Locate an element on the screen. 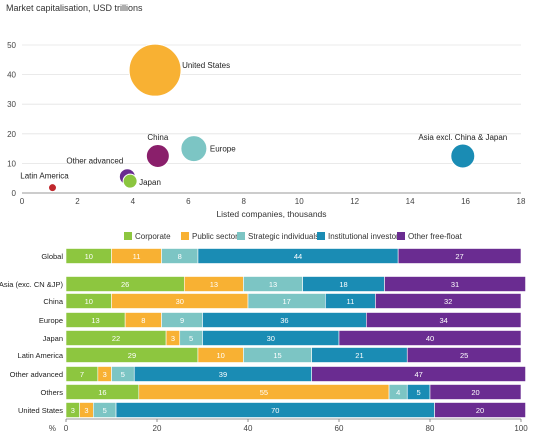  bar-value-label: 40 is located at coordinates (430, 338).